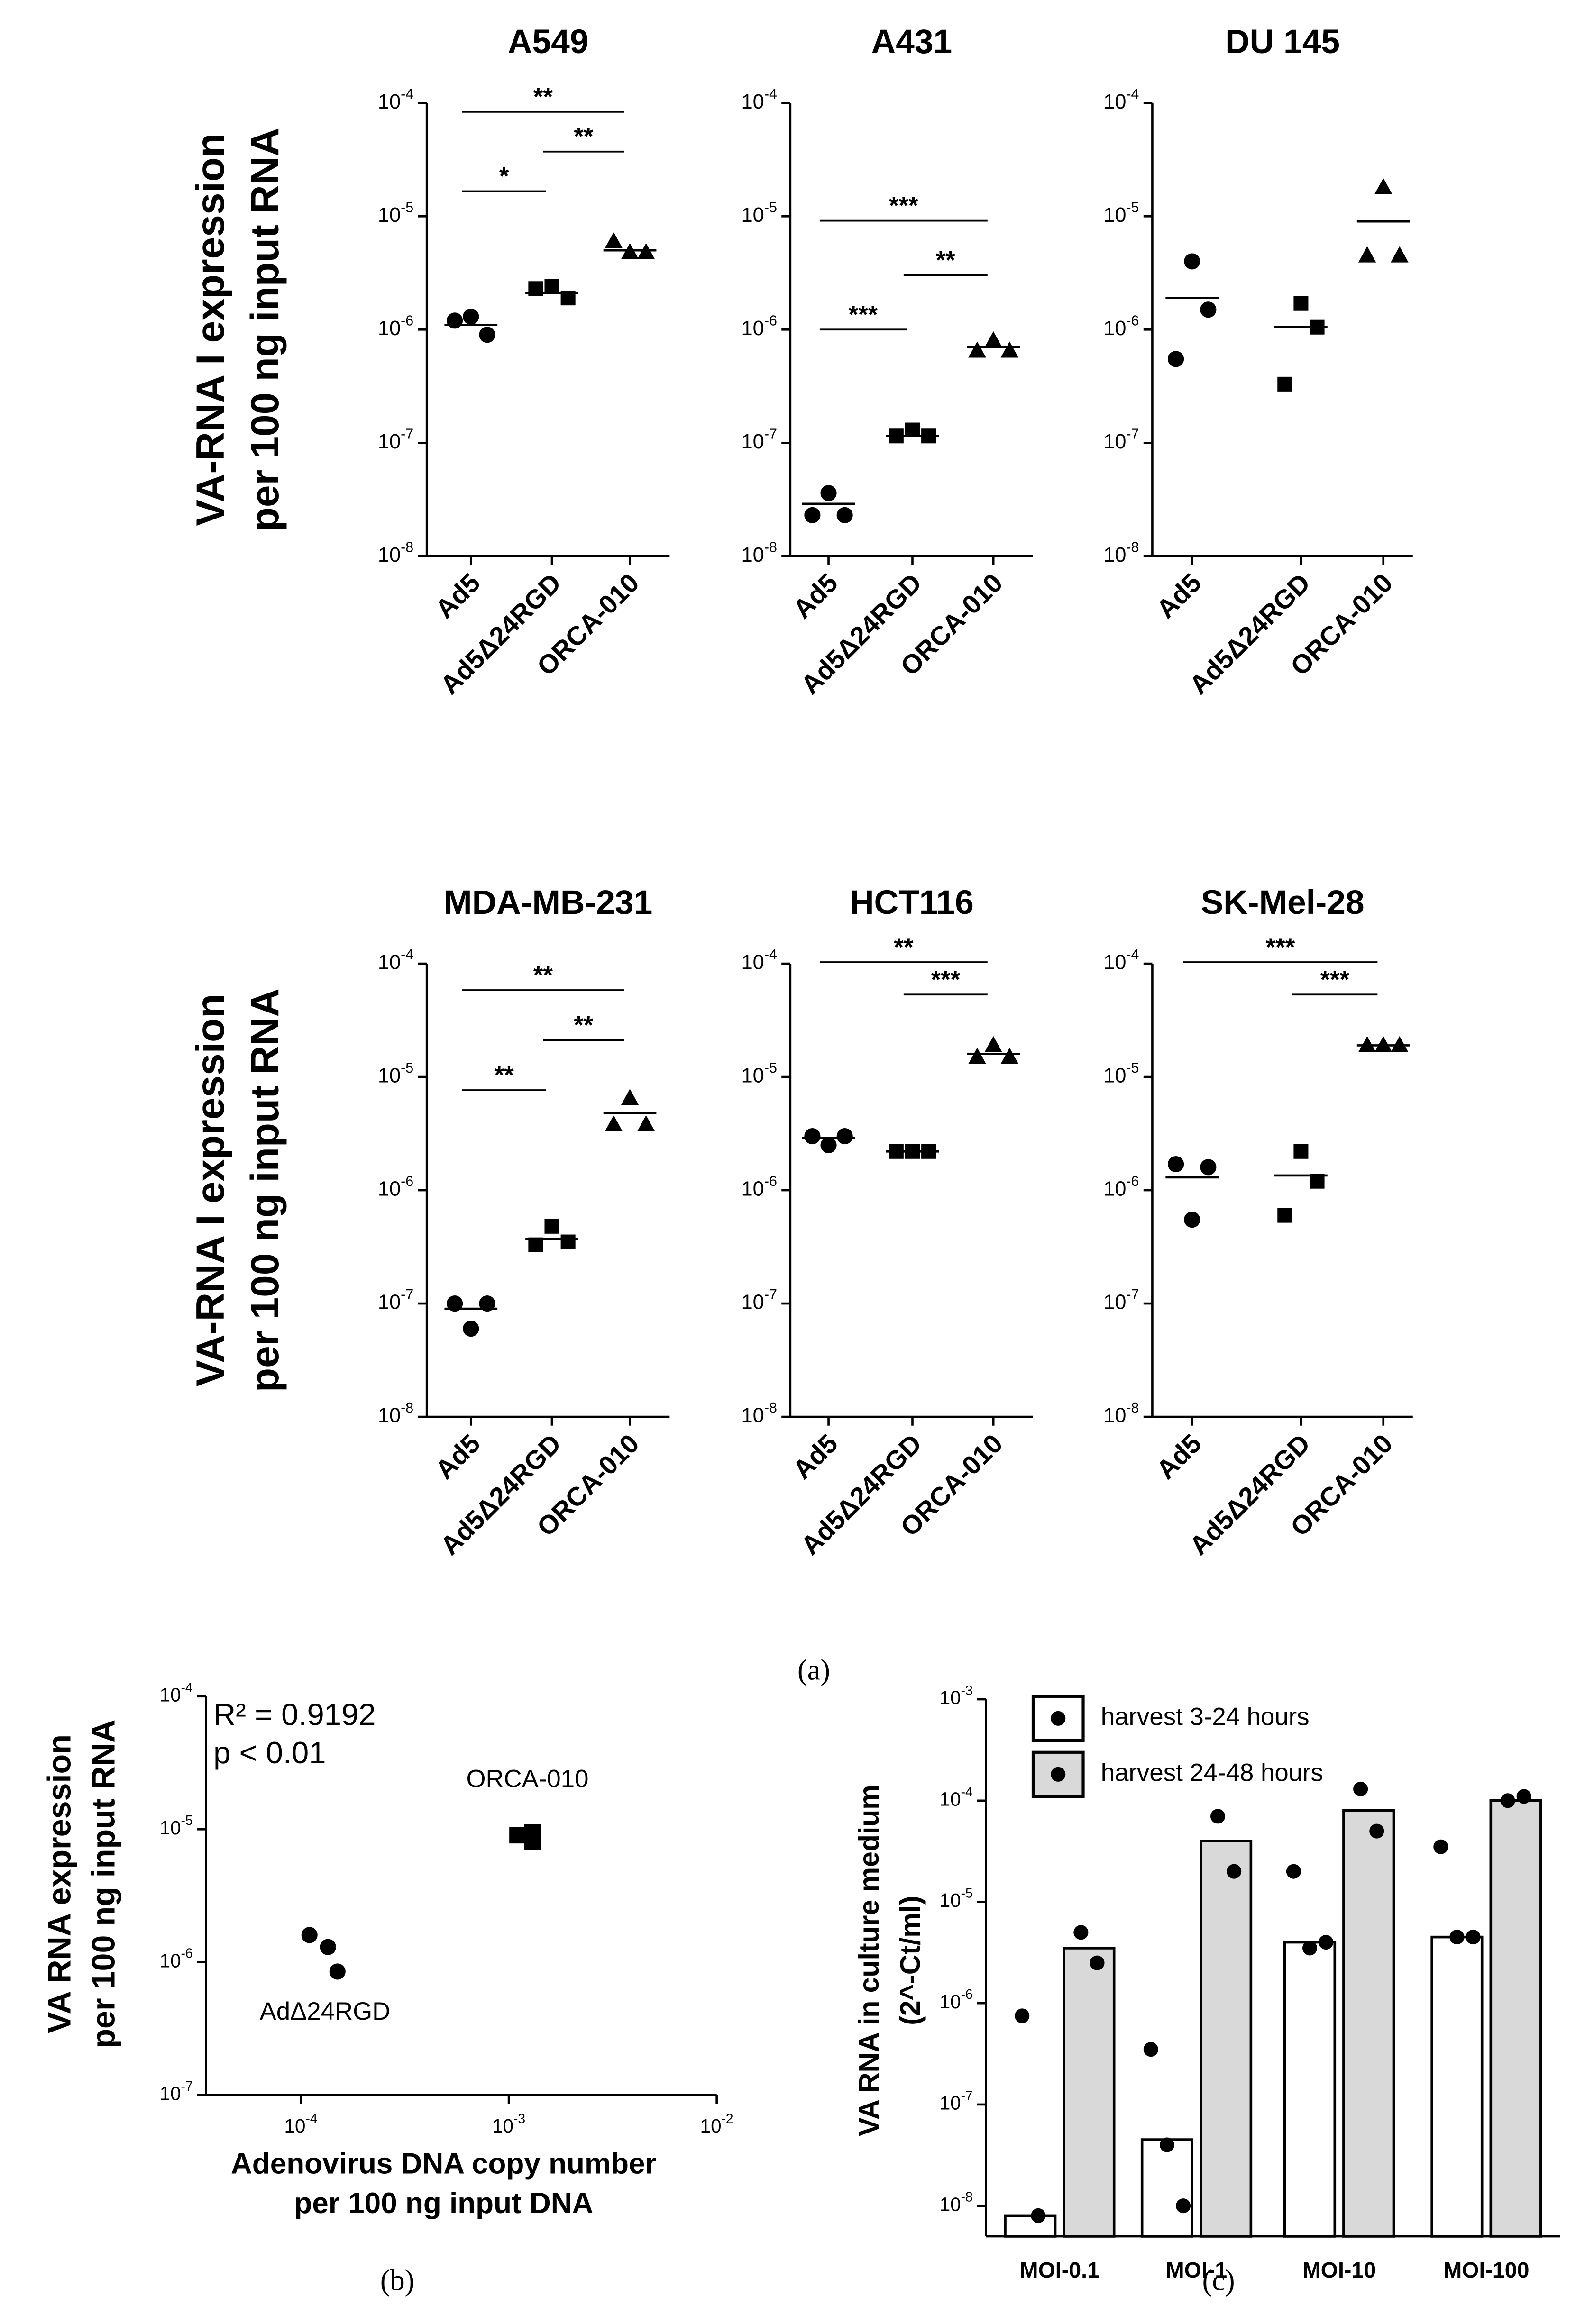 The height and width of the screenshot is (2324, 1585). I want to click on x-tick-label: 10⁻², so click(716, 2124).